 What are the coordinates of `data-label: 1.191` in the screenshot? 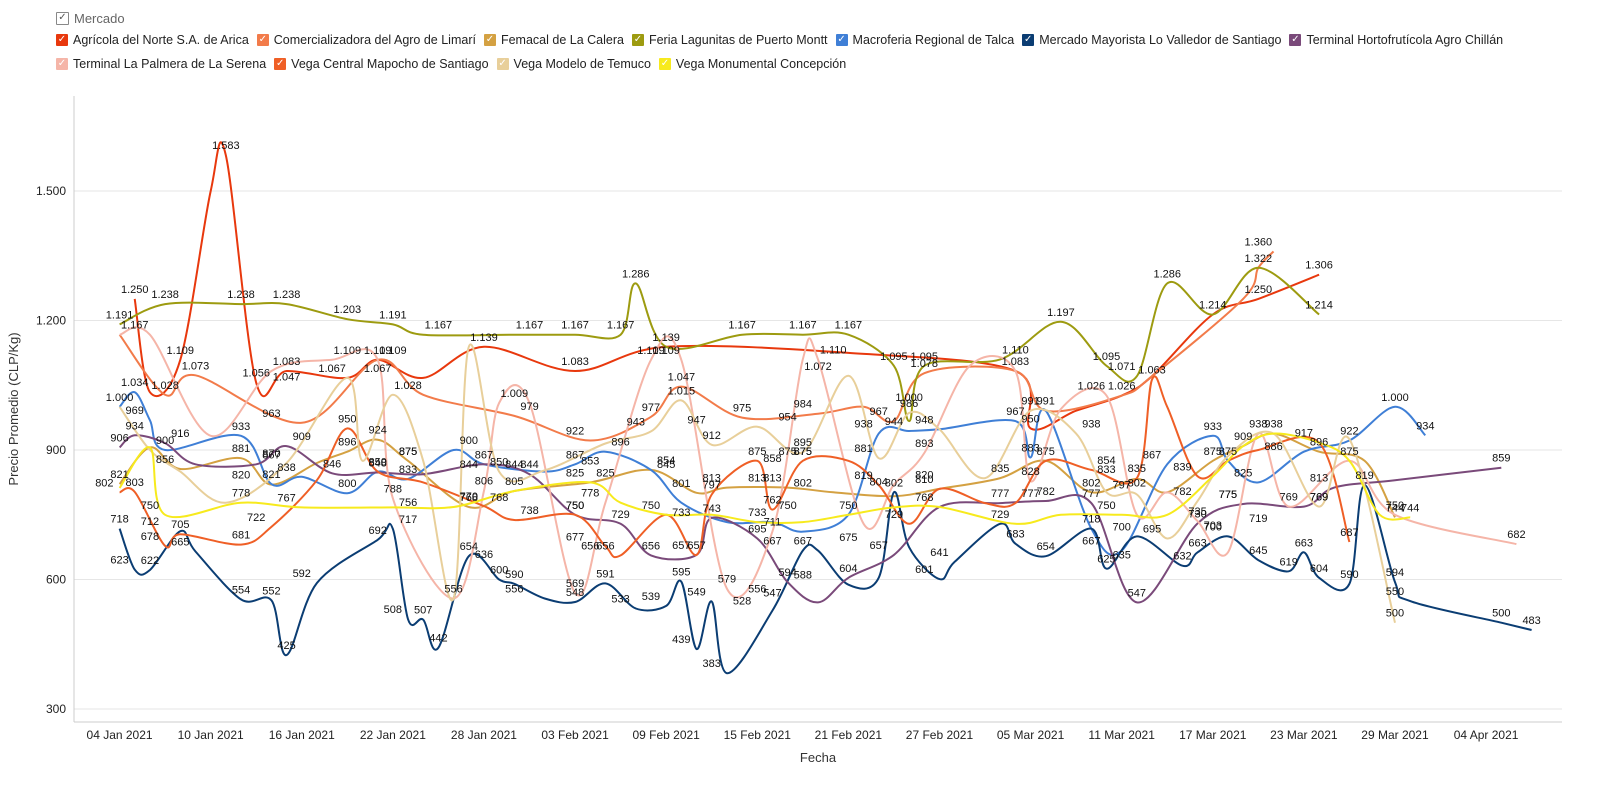 It's located at (393, 315).